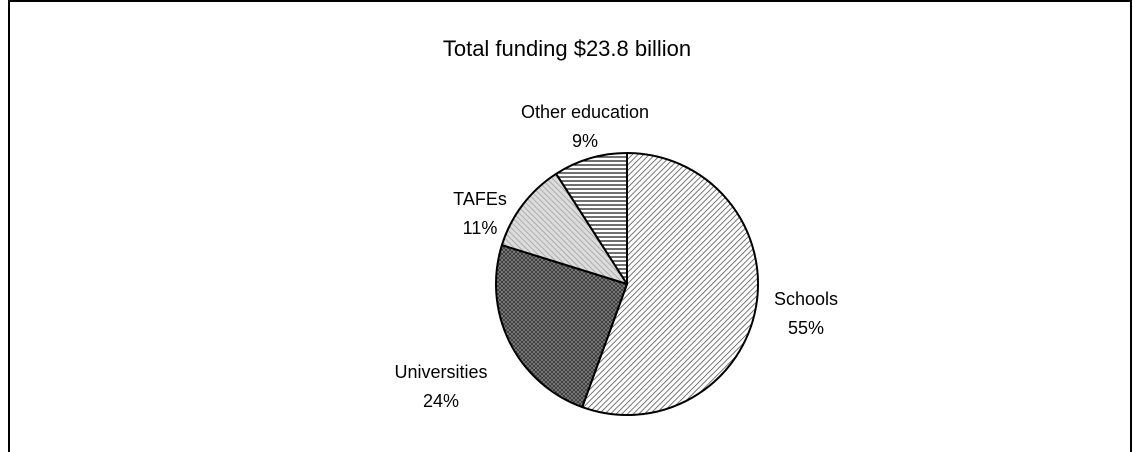 The image size is (1133, 452). I want to click on slice-label-tafes: TAFEs, so click(480, 199).